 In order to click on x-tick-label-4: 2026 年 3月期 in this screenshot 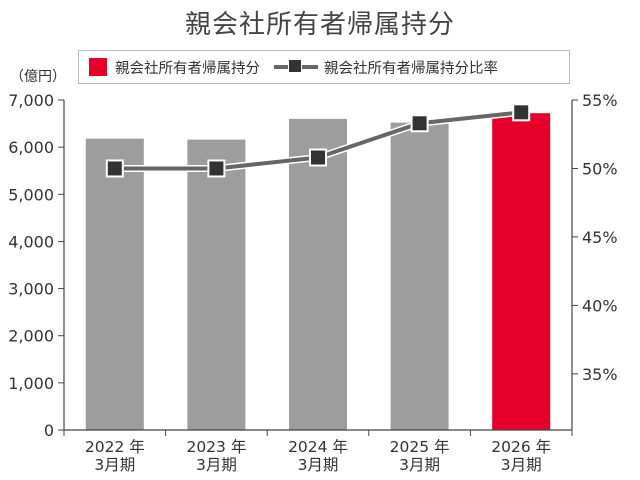, I will do `click(521, 456)`.